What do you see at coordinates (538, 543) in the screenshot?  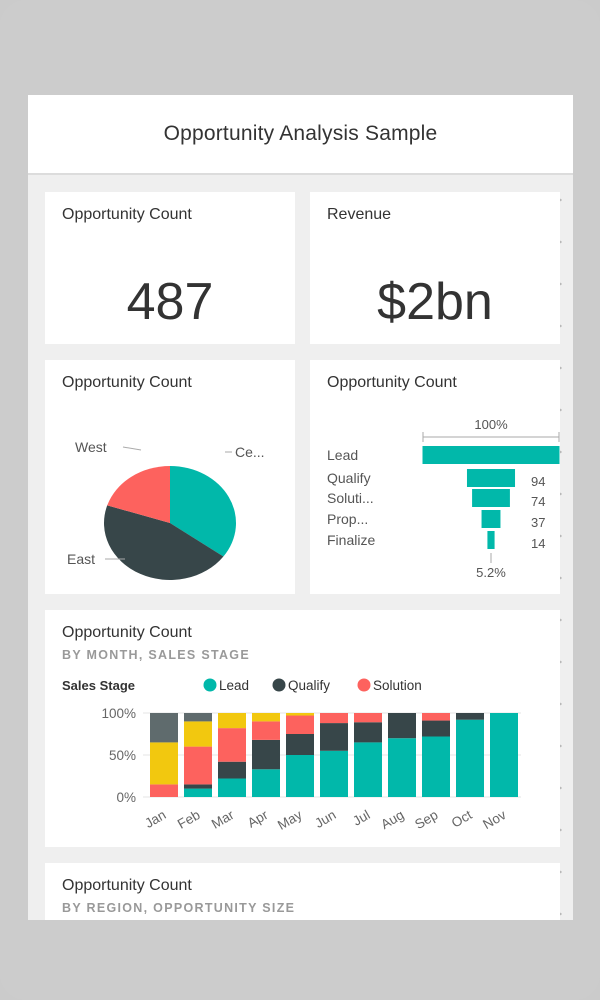 I see `funnel-value-label: 14` at bounding box center [538, 543].